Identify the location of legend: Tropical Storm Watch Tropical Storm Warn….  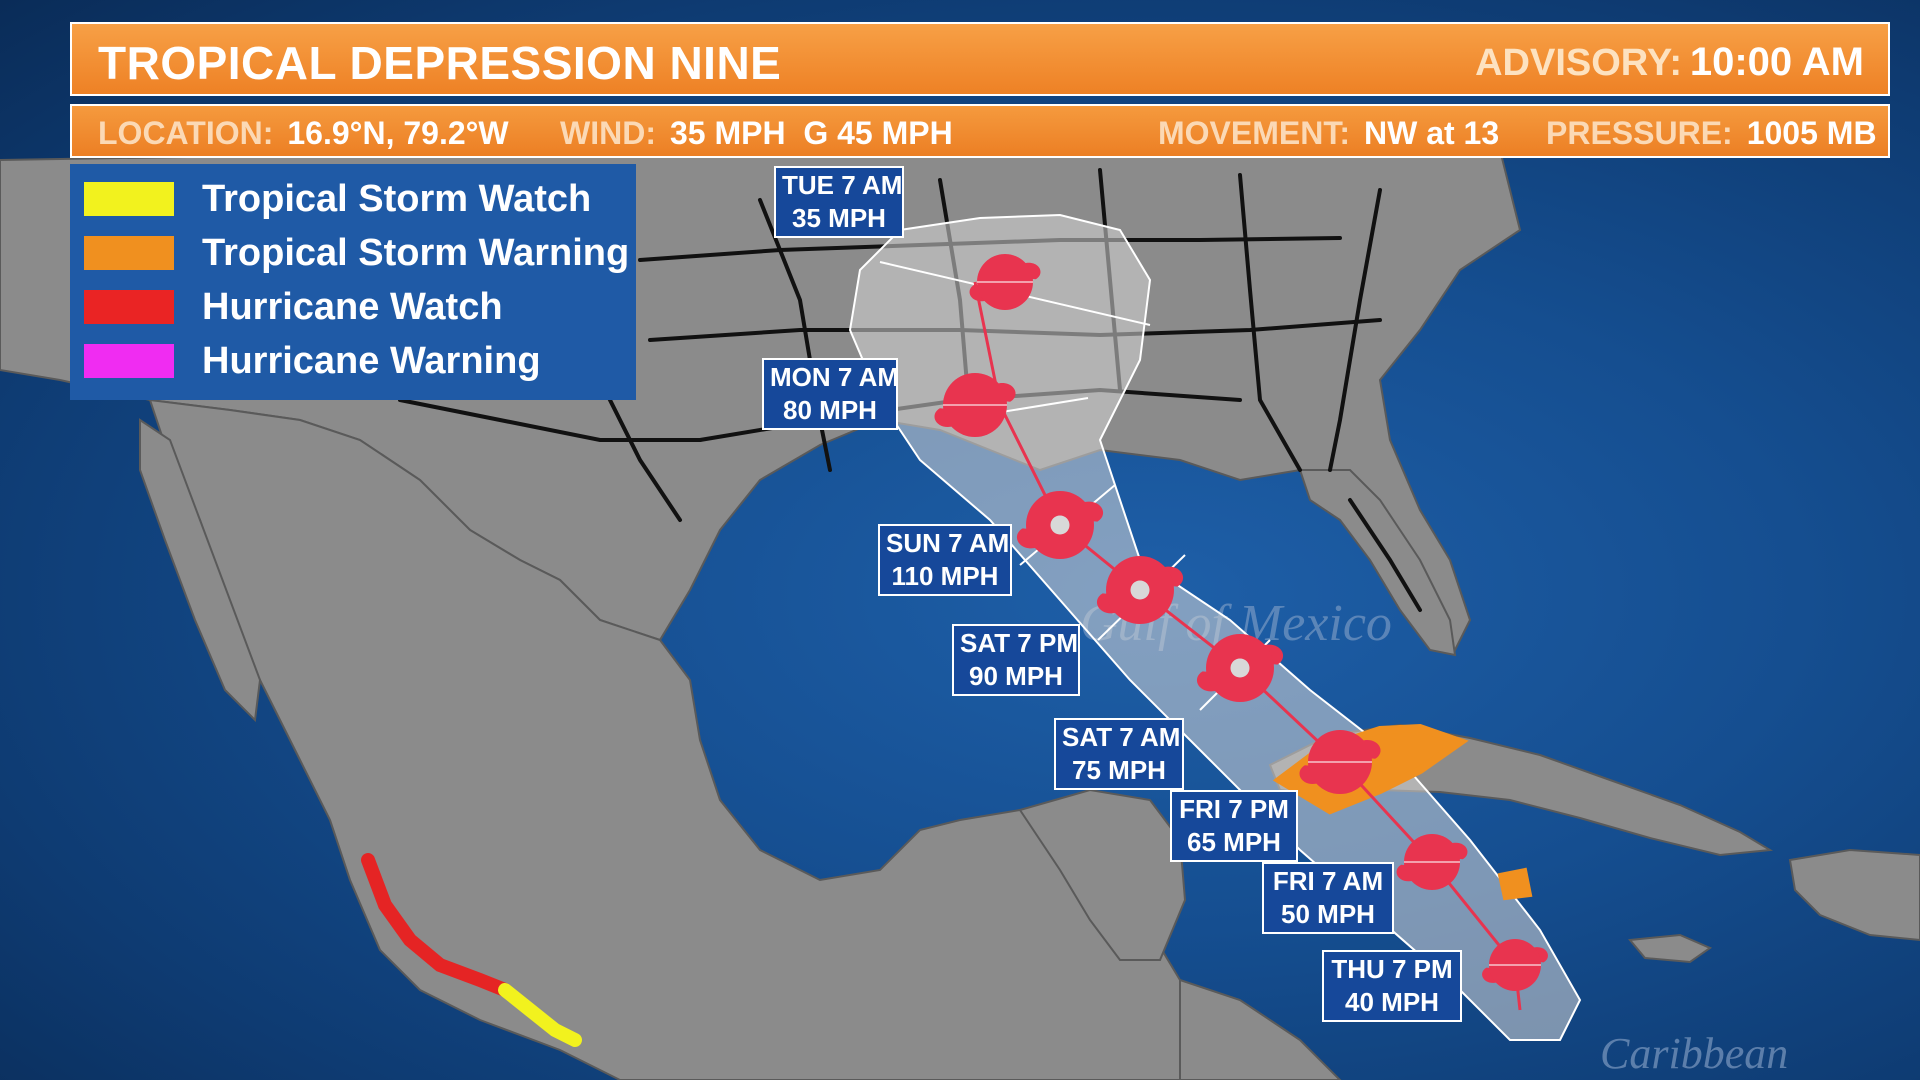
(353, 282).